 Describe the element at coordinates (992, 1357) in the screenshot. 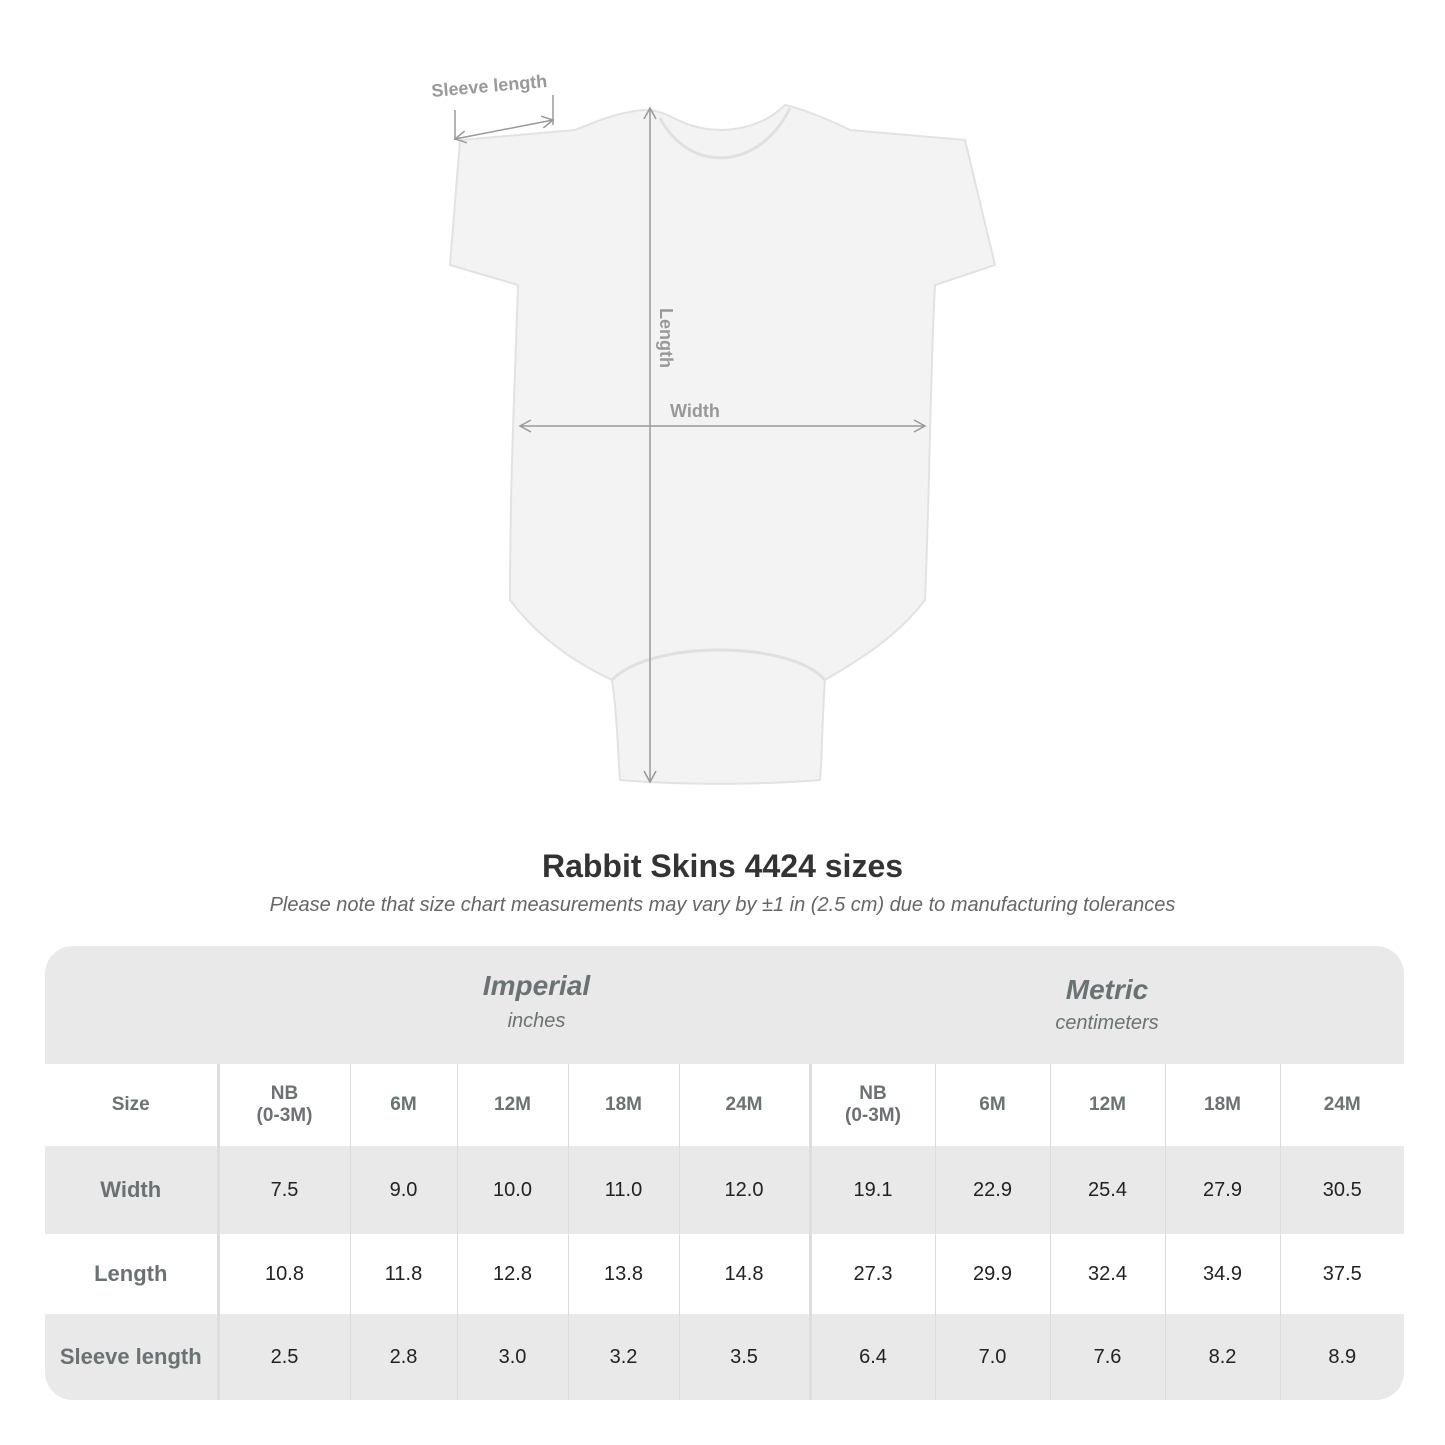

I see `metric-value-cell: 7.0` at that location.